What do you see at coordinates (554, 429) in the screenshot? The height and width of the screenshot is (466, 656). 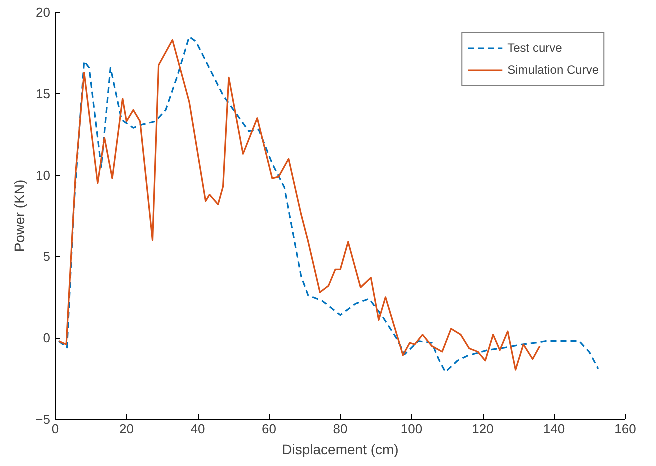 I see `x-tick-label: 140` at bounding box center [554, 429].